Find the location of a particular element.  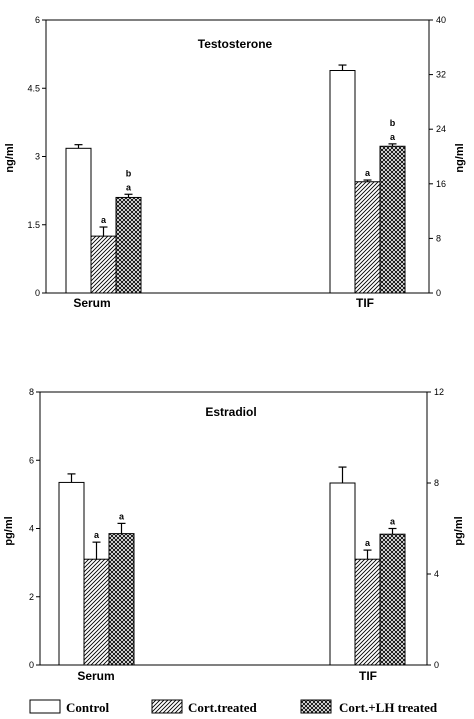

y-tick-label-left: 1.5 is located at coordinates (33, 225).